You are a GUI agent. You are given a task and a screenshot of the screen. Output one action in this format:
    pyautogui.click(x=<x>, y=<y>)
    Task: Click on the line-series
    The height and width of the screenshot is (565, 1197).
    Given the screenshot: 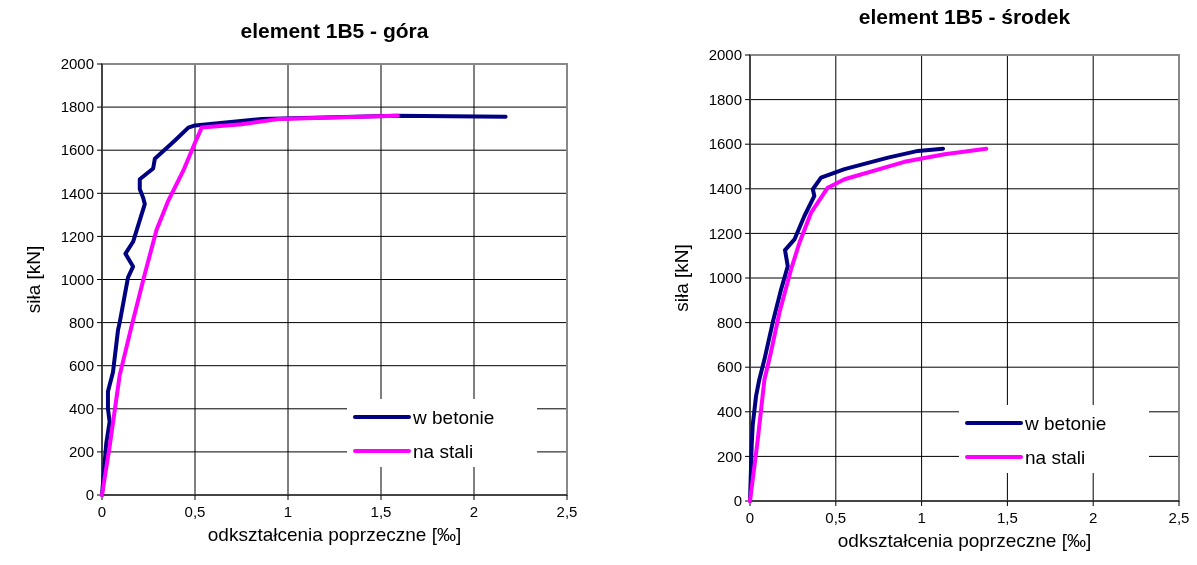 What is the action you would take?
    pyautogui.click(x=868, y=324)
    